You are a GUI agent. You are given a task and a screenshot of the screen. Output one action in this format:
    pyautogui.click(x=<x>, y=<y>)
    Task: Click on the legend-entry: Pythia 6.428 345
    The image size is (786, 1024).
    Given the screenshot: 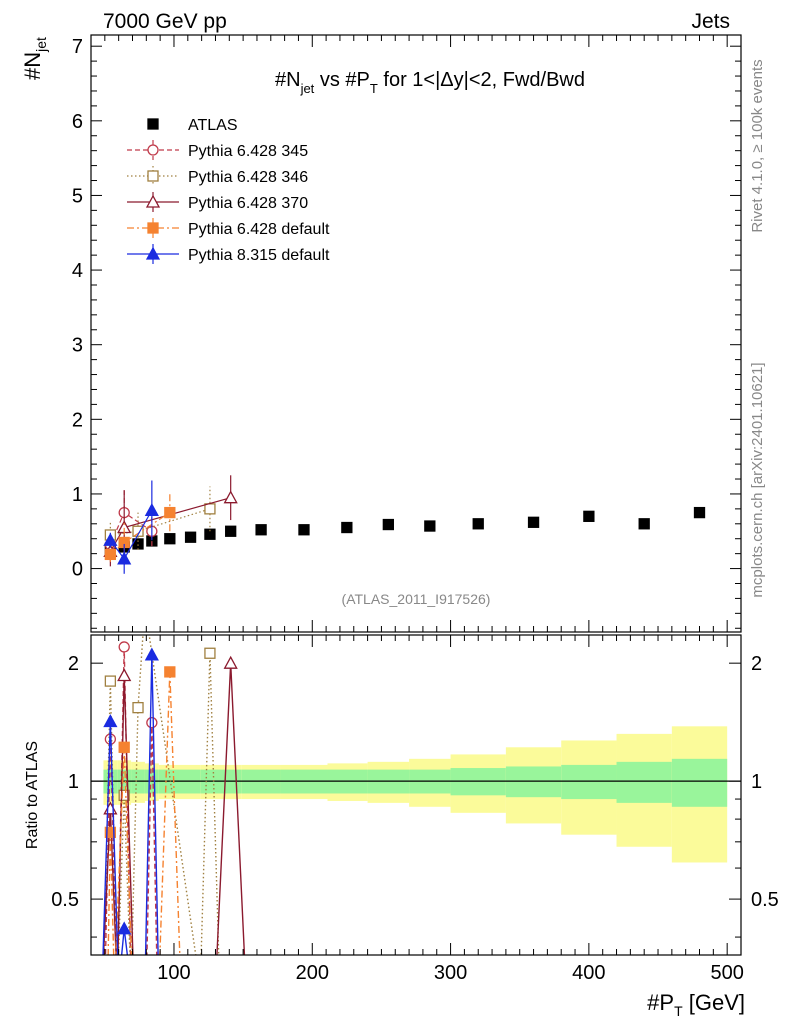 What is the action you would take?
    pyautogui.click(x=217, y=150)
    